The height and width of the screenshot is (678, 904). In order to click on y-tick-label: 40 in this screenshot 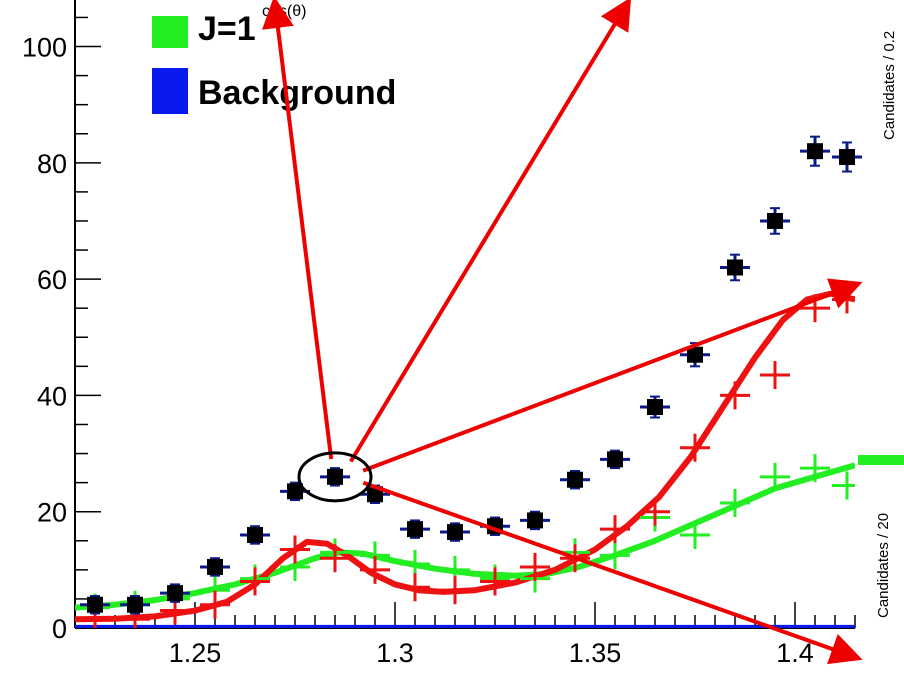, I will do `click(52, 396)`.